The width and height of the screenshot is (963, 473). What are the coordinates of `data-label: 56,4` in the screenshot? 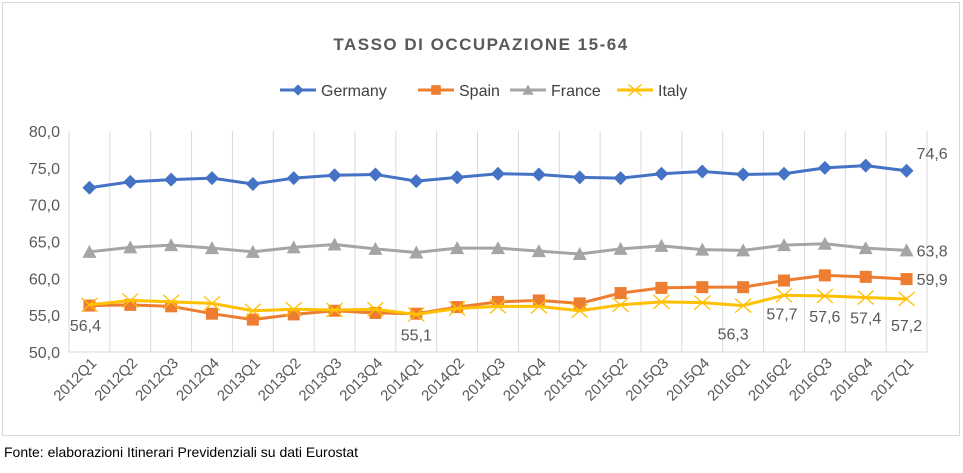 It's located at (85, 326).